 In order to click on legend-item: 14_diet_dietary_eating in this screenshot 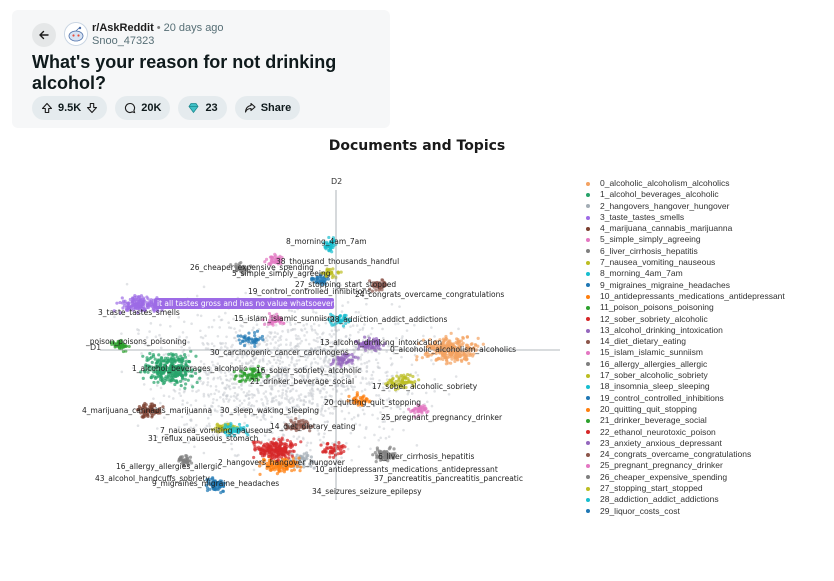, I will do `click(685, 341)`.